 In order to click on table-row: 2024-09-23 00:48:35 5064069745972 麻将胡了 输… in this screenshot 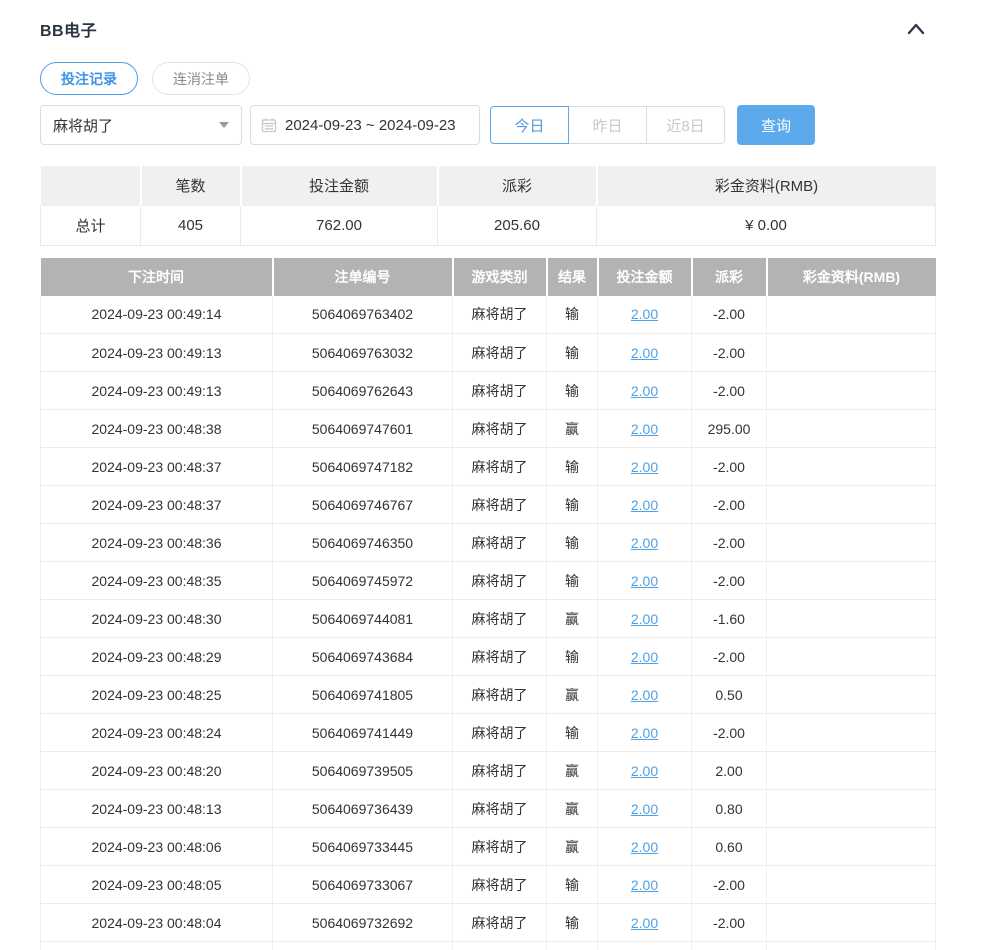, I will do `click(488, 580)`.